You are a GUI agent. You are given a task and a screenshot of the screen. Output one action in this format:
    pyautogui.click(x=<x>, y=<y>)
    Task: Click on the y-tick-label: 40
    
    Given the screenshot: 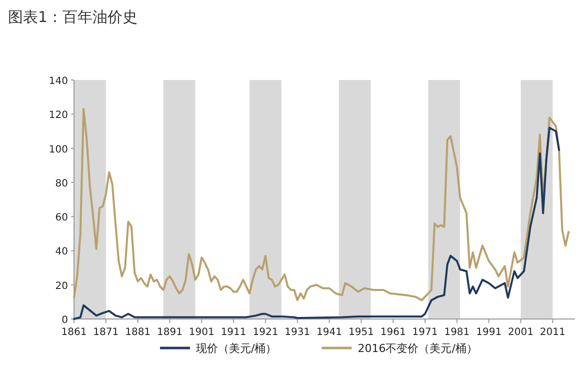 What is the action you would take?
    pyautogui.click(x=61, y=252)
    